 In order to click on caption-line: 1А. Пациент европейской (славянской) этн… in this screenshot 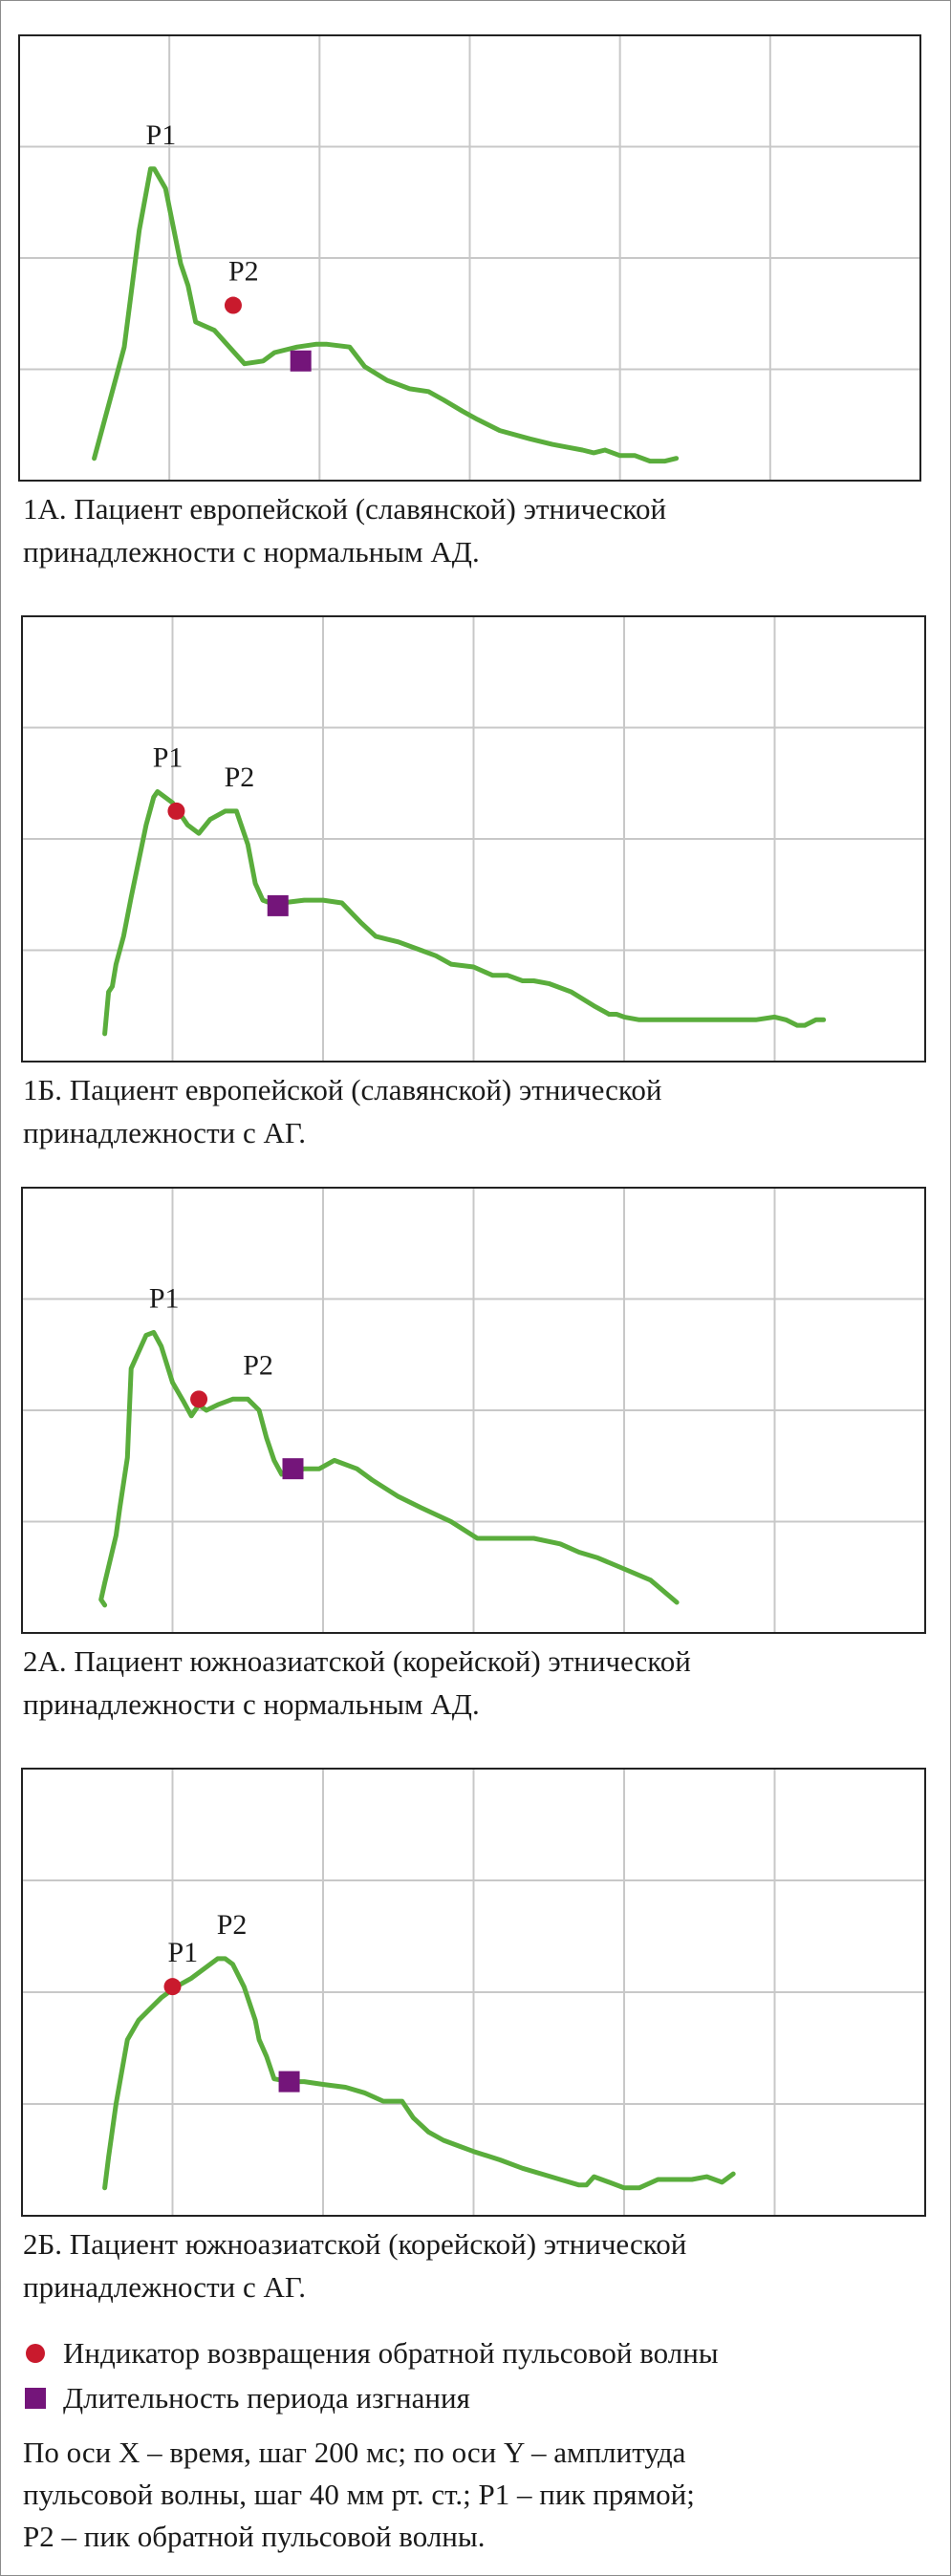, I will do `click(345, 509)`.